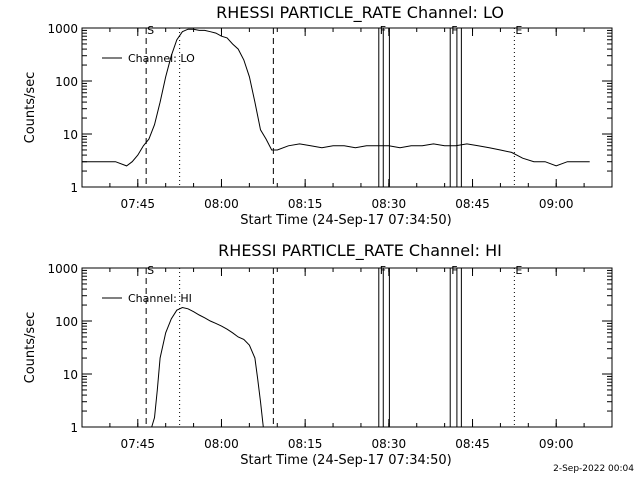 This screenshot has height=480, width=640. What do you see at coordinates (360, 13) in the screenshot?
I see `chart-title: RHESSI PARTICLE_RATE Channel: LO` at bounding box center [360, 13].